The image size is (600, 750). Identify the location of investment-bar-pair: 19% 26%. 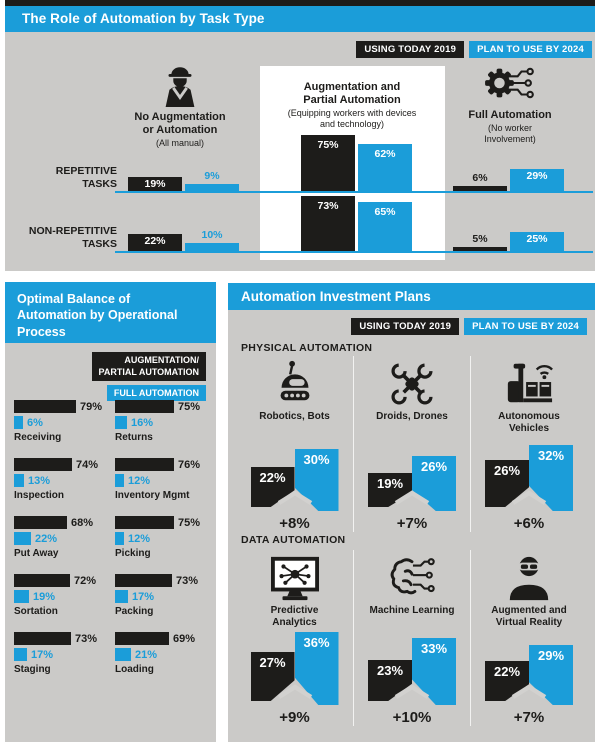
(412, 477).